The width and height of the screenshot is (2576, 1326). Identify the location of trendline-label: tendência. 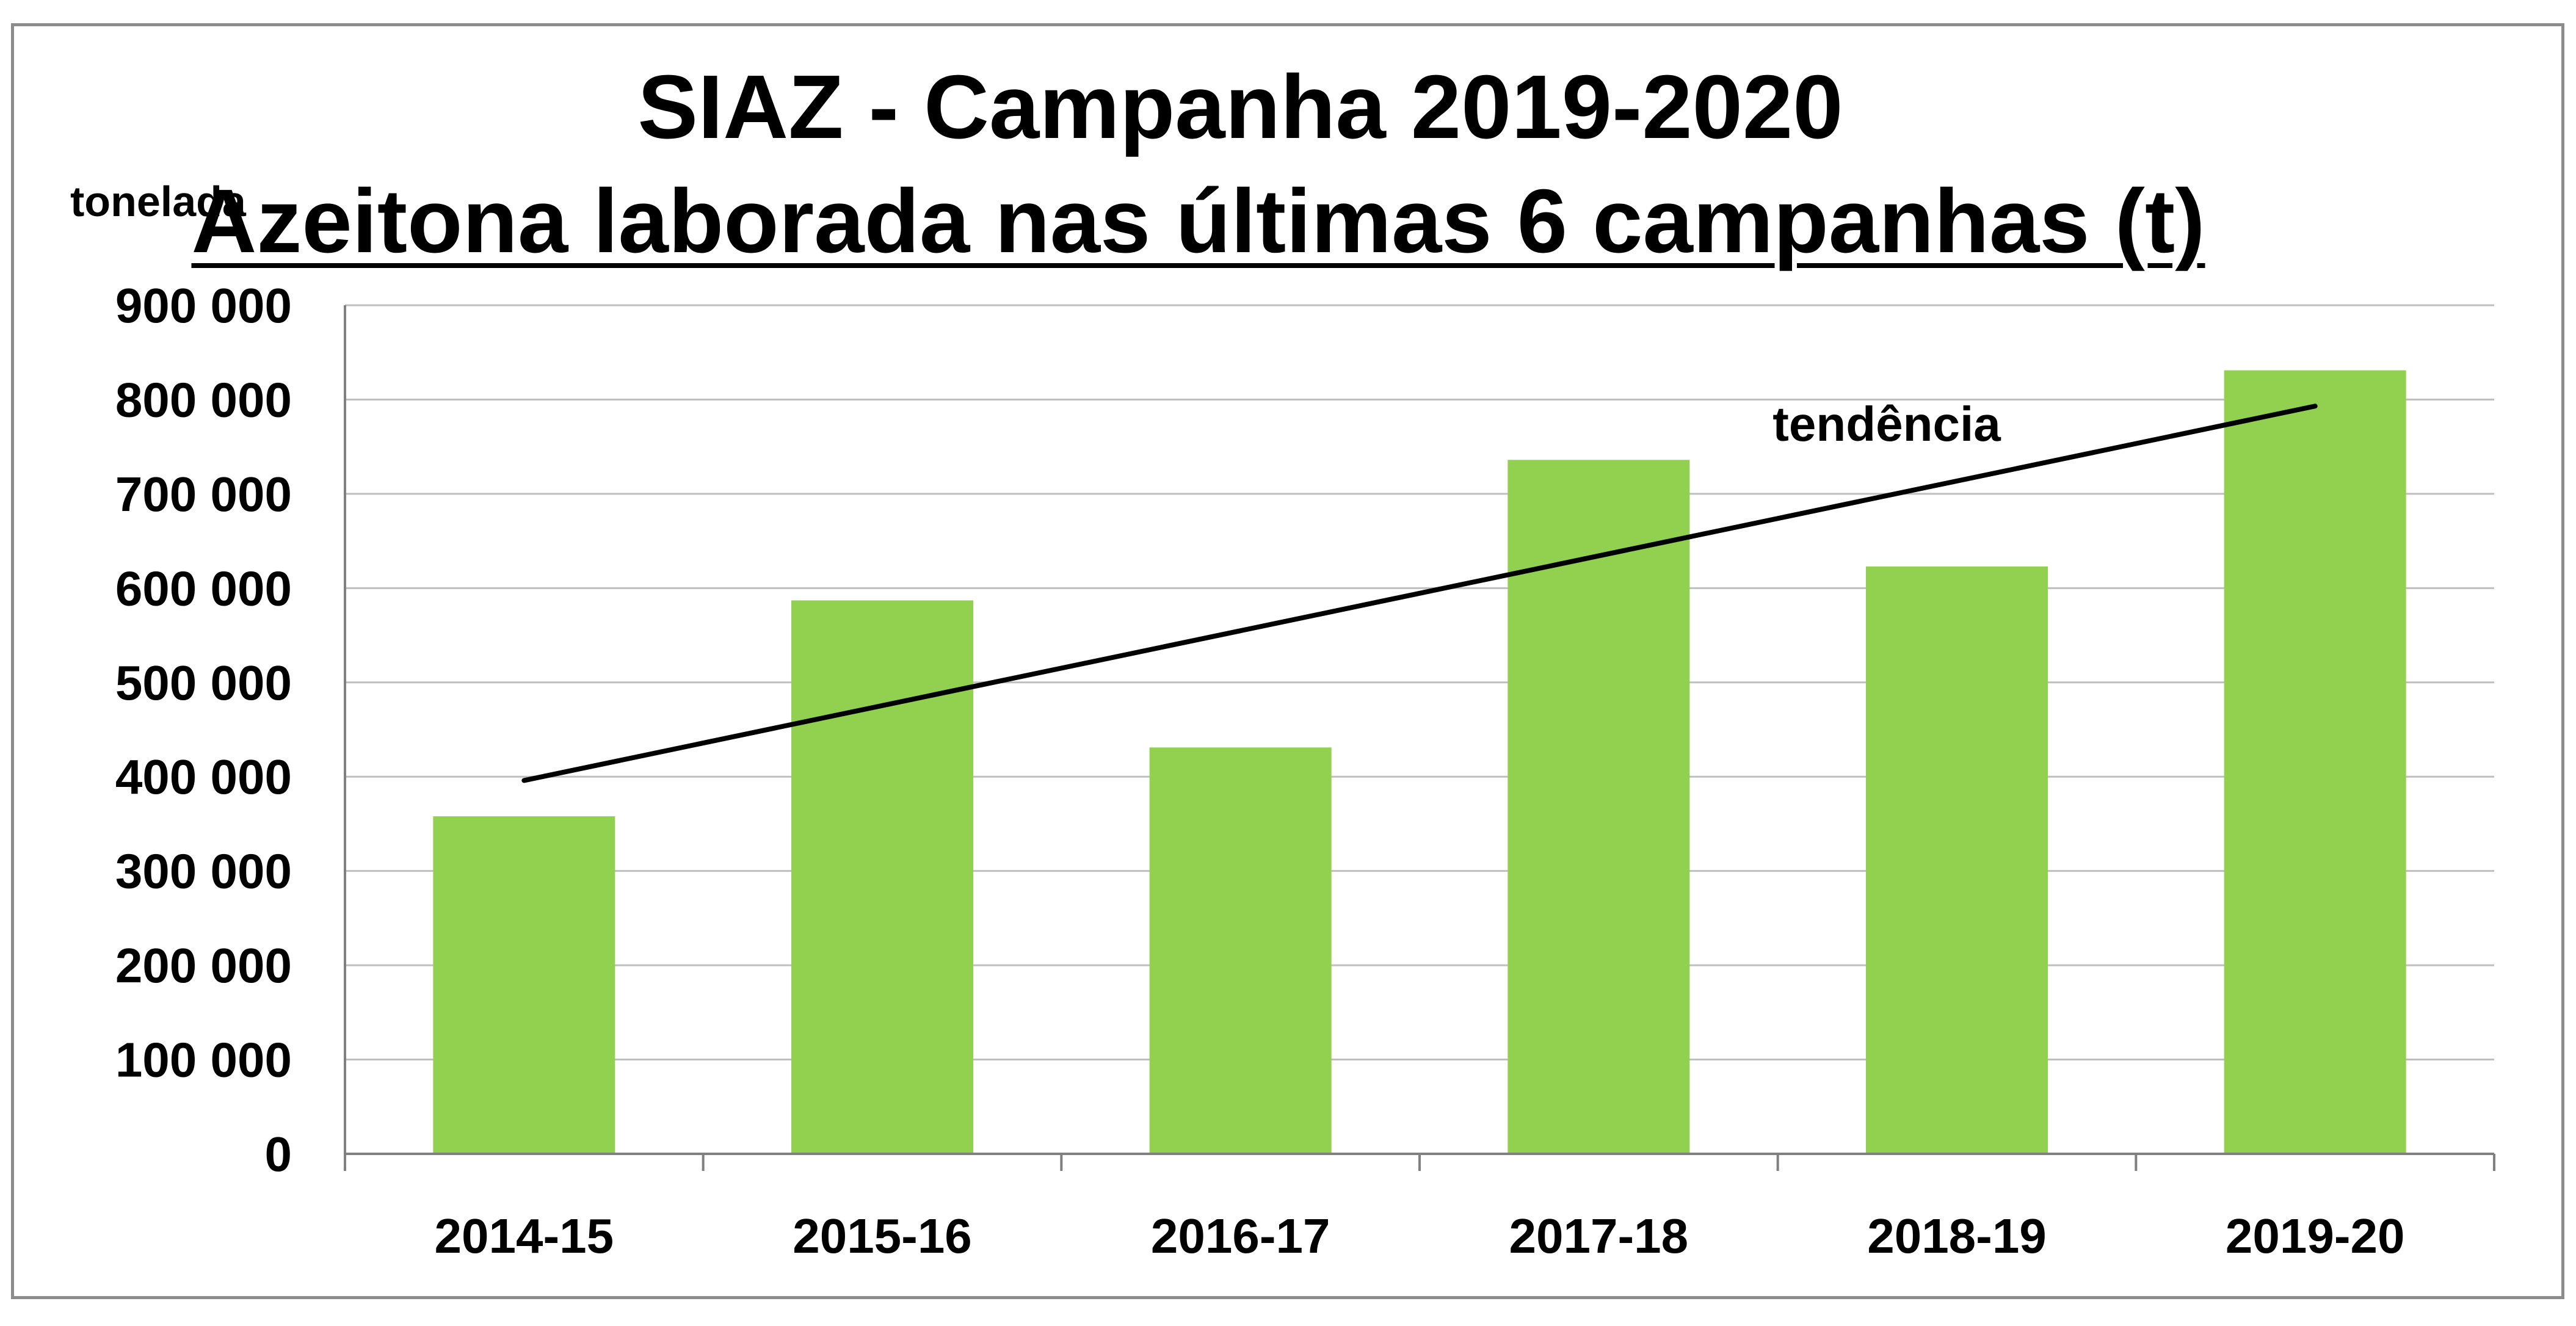
(1886, 424).